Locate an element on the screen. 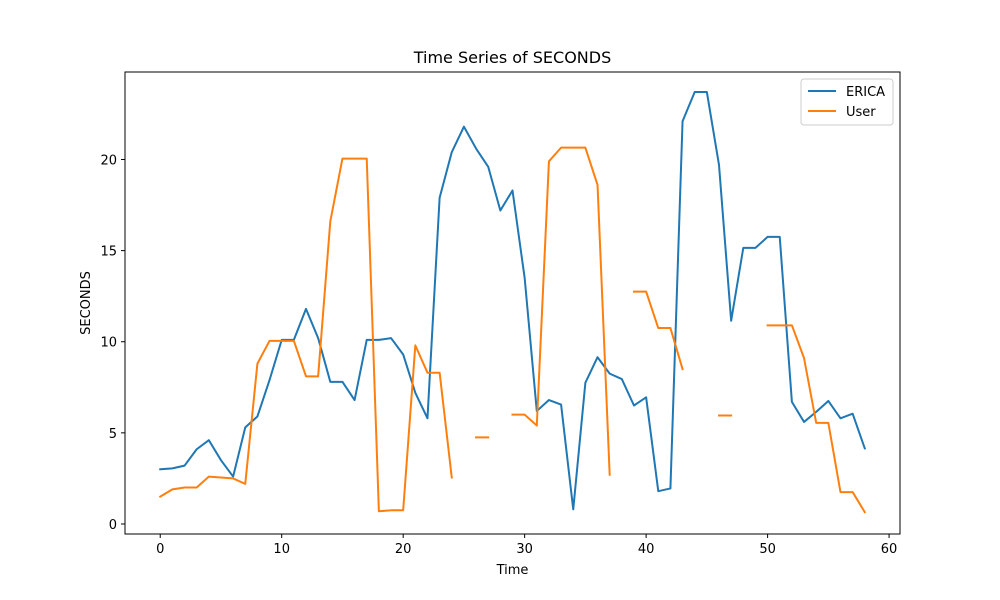  y-tick-label: 0 is located at coordinates (113, 525).